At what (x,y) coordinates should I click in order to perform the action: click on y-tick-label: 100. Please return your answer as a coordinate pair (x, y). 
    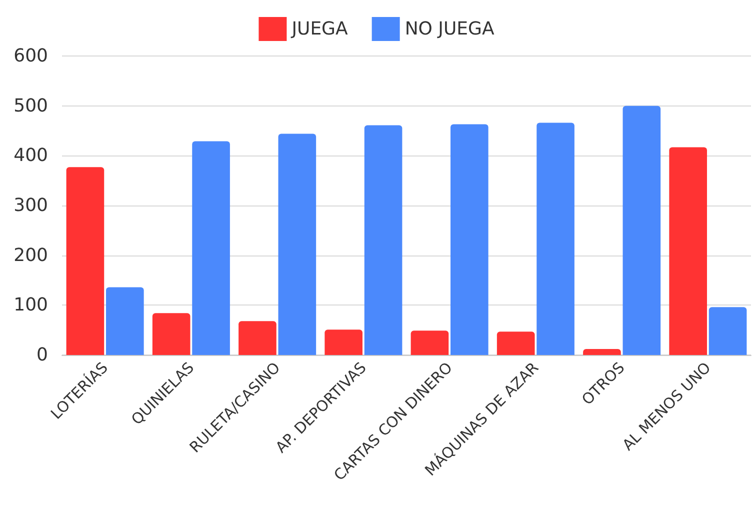
    Looking at the image, I should click on (31, 305).